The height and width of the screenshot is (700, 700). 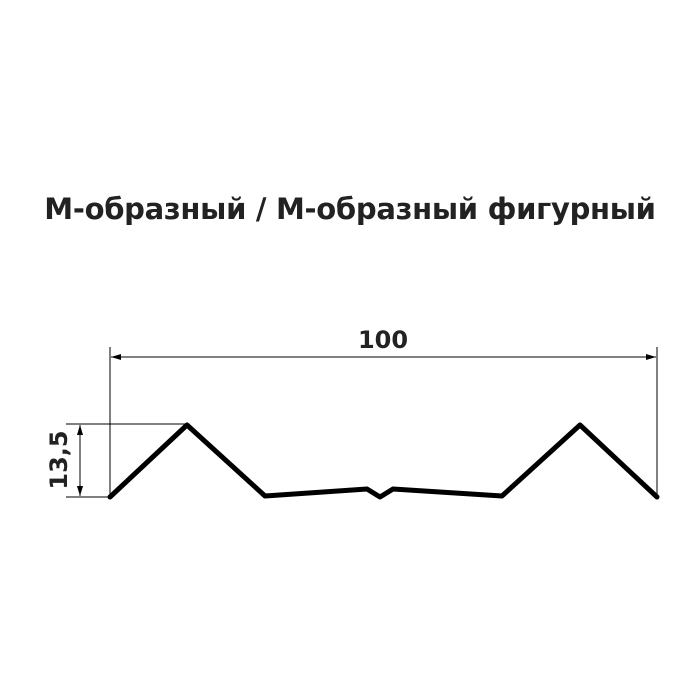 What do you see at coordinates (383, 461) in the screenshot?
I see `m-profile-outline` at bounding box center [383, 461].